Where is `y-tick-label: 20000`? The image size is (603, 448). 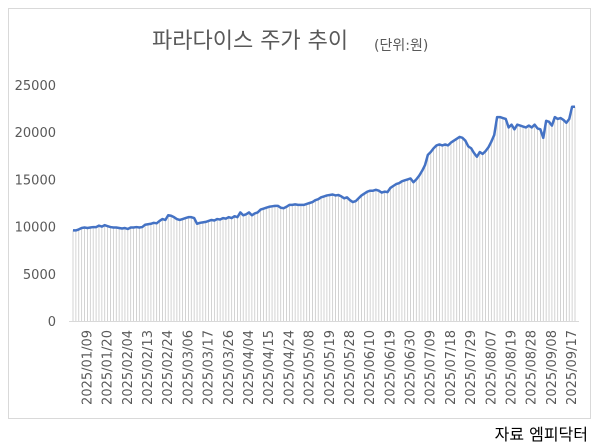 y-tick-label: 20000 is located at coordinates (35, 133).